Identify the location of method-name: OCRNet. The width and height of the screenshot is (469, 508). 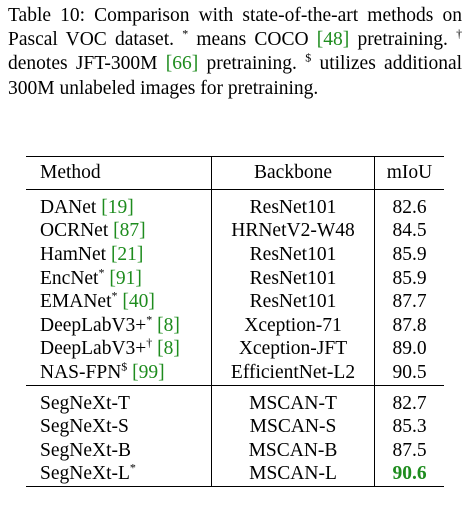
(74, 231).